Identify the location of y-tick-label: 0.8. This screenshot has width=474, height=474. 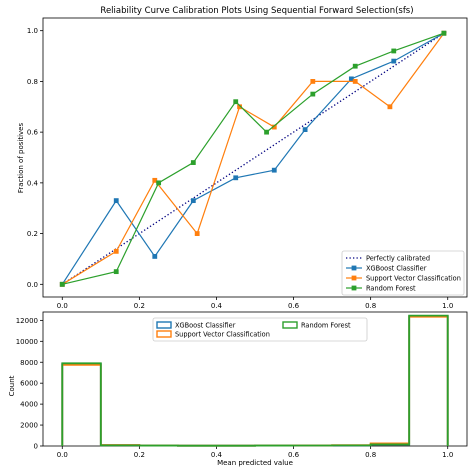
(32, 82).